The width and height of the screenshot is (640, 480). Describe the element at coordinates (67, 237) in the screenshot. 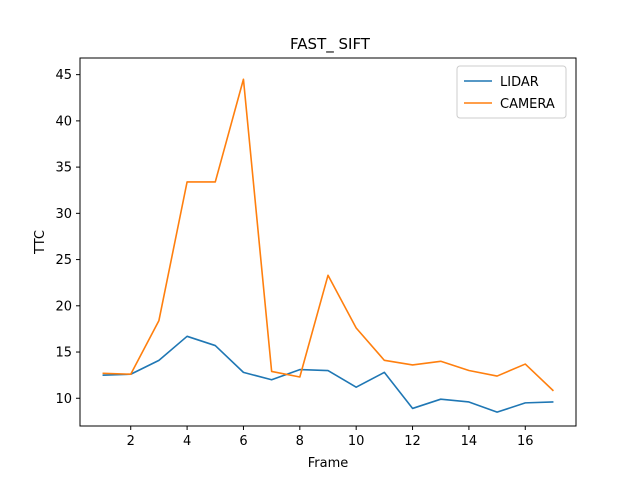

I see `y-axis-ticks: 10 15 20 25 30 35 40 45` at that location.